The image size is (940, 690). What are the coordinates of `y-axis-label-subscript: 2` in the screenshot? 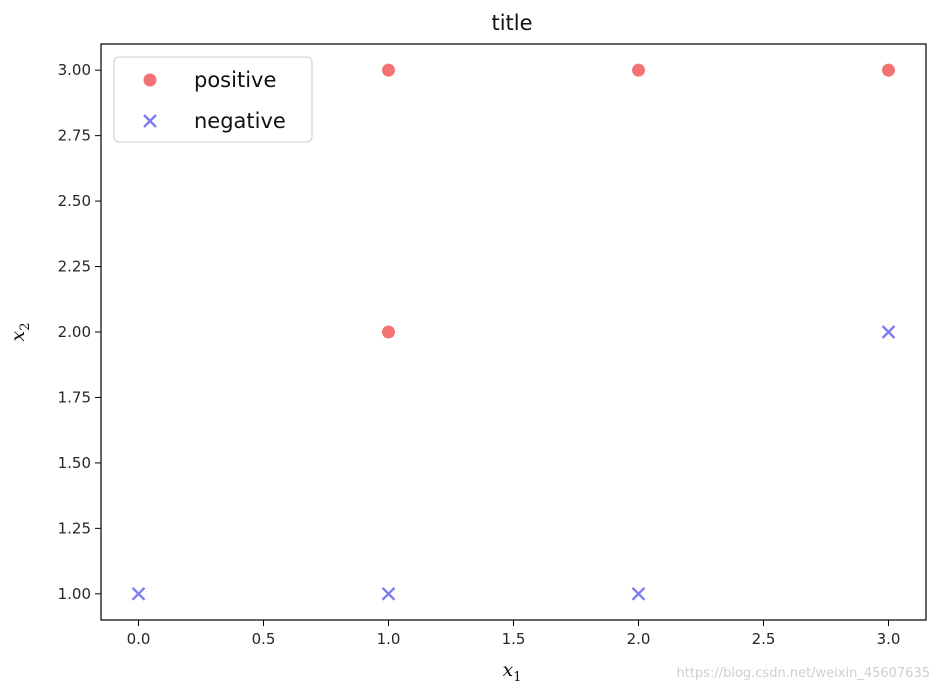 It's located at (25, 327).